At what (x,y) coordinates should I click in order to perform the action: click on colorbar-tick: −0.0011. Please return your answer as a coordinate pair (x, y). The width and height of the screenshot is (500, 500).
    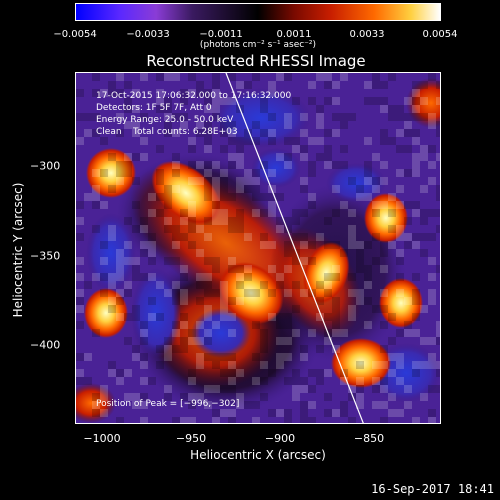
    Looking at the image, I should click on (221, 34).